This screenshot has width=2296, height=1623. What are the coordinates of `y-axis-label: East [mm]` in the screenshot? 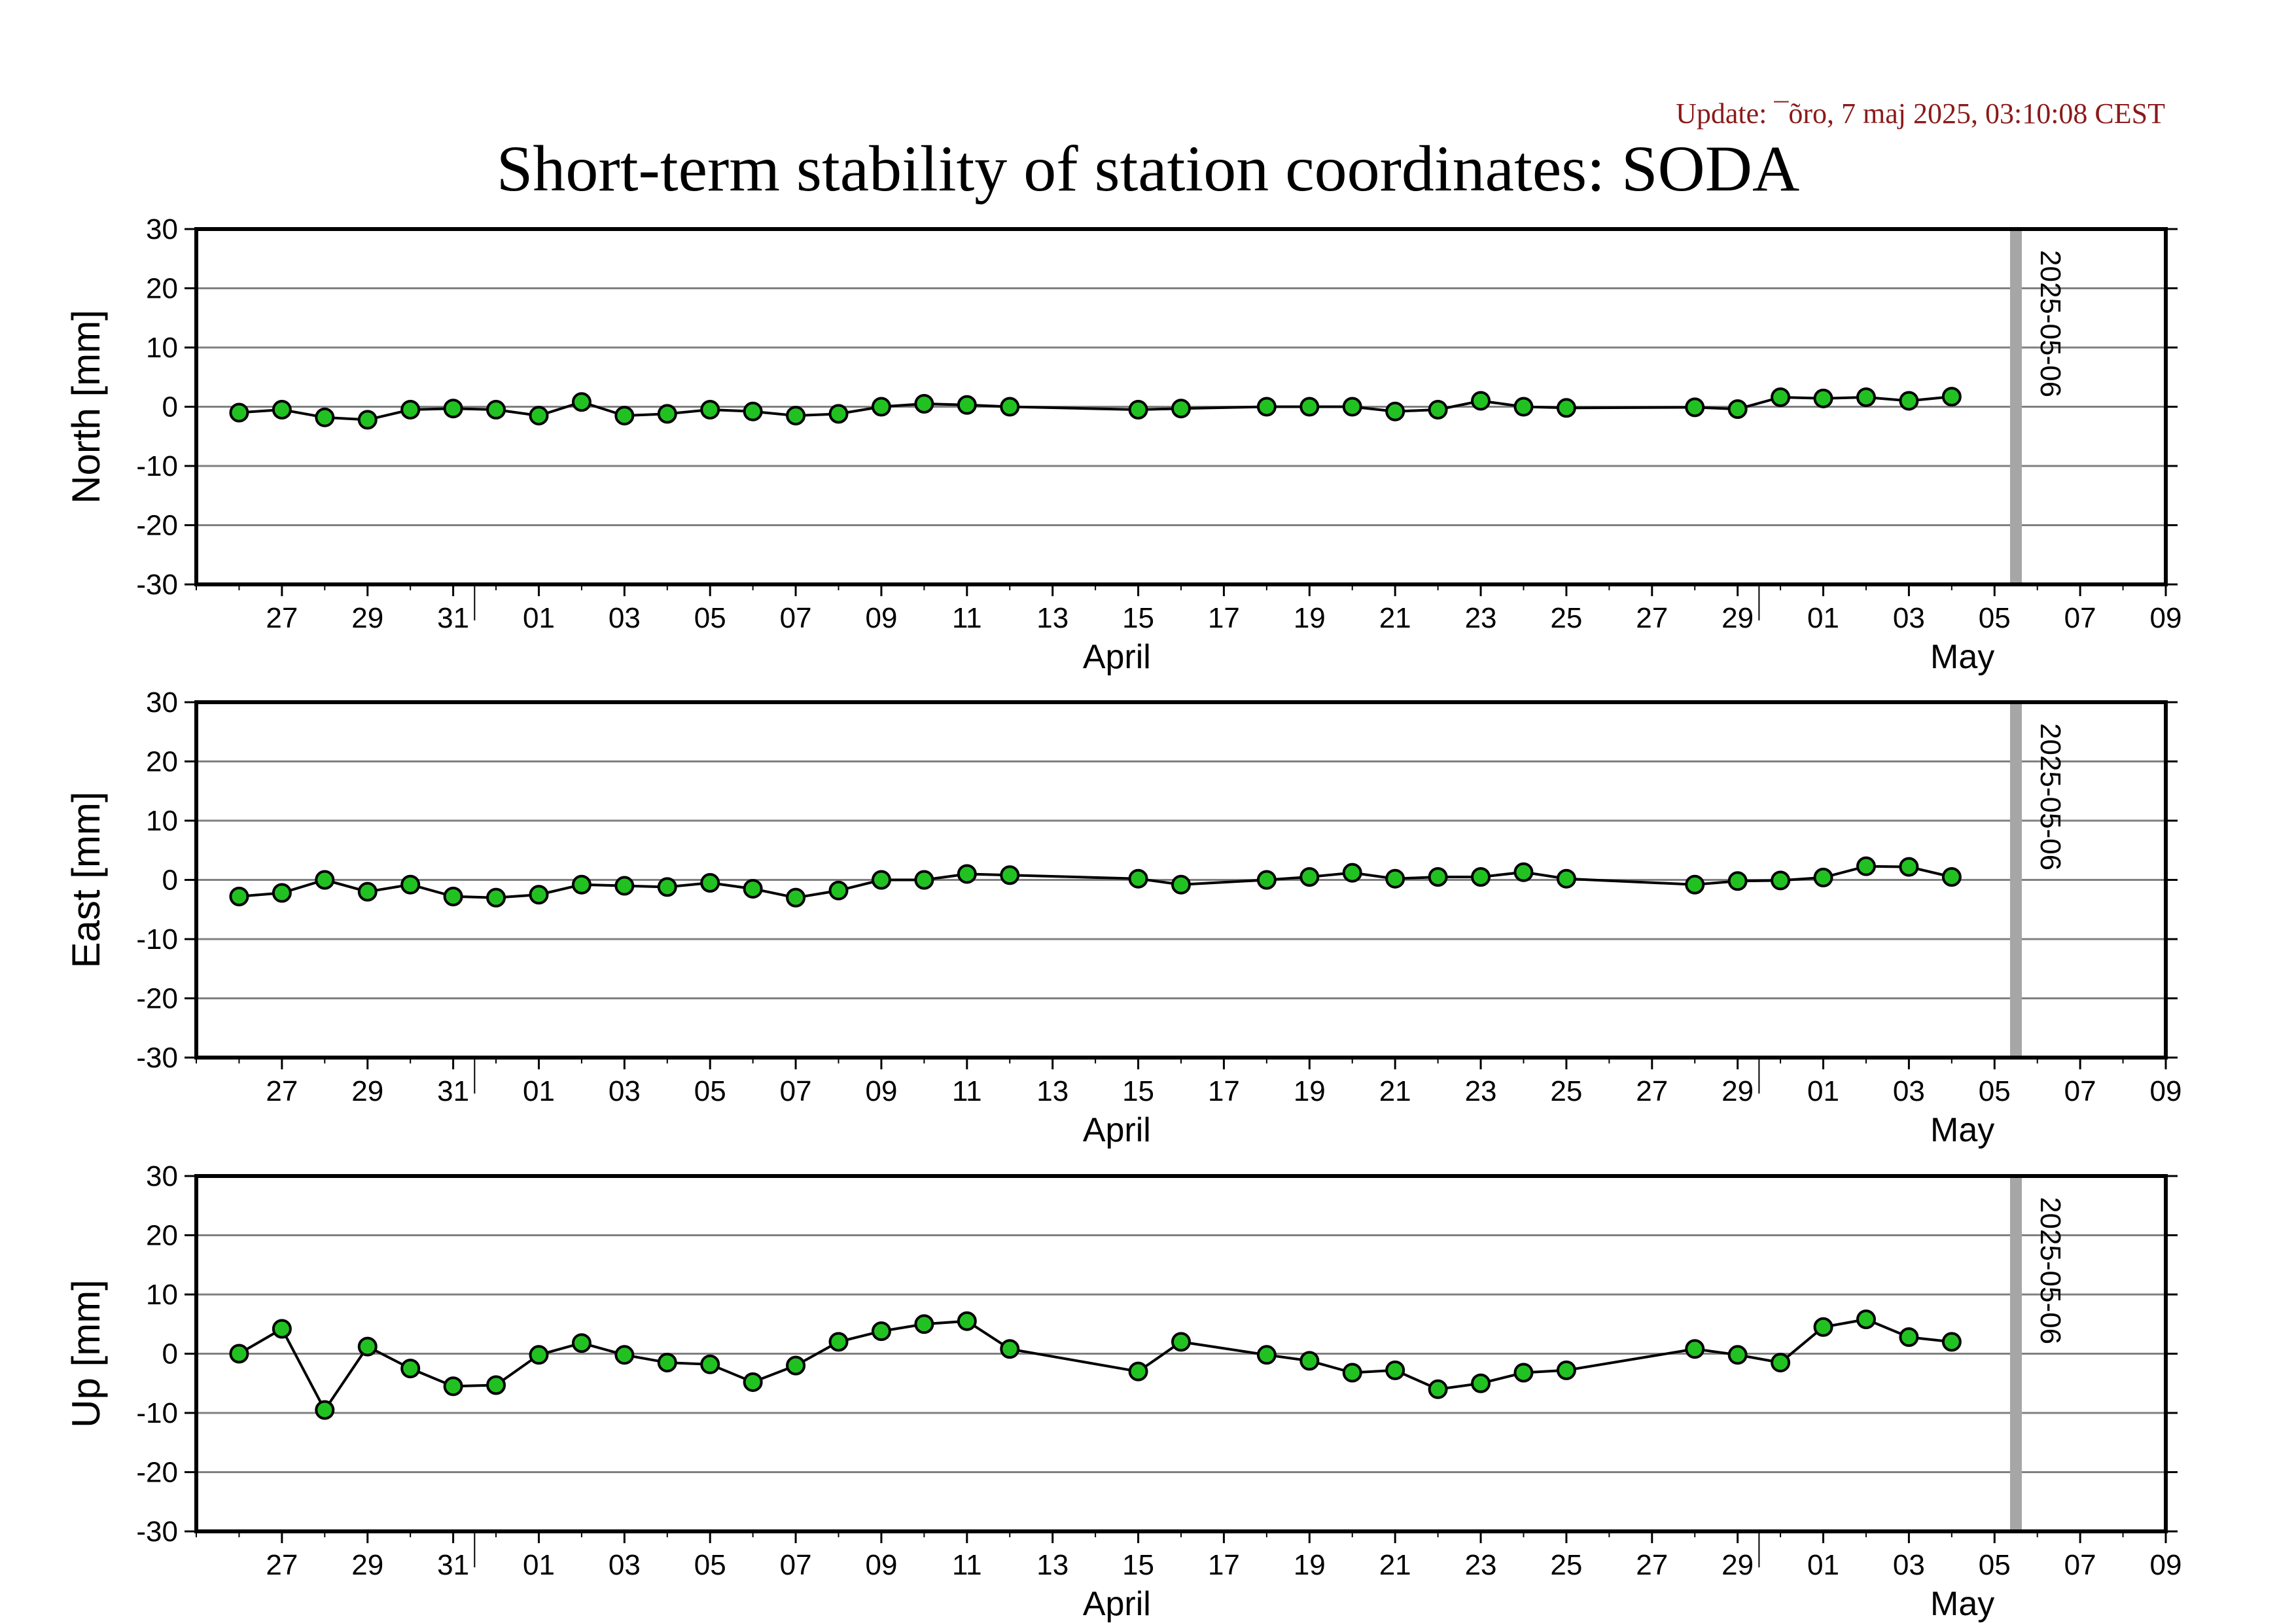 It's located at (86, 879).